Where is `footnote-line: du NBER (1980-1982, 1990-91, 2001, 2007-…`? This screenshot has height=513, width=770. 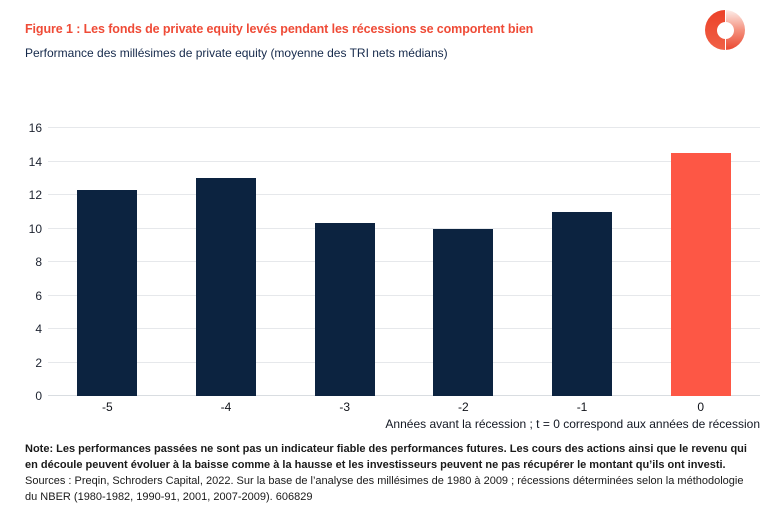
footnote-line: du NBER (1980-1982, 1990-91, 2001, 2007-… is located at coordinates (169, 497).